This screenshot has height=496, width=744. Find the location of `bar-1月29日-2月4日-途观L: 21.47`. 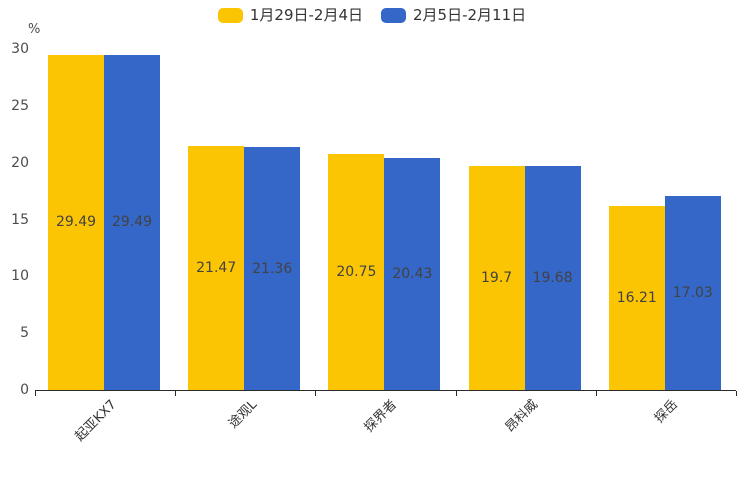

bar-1月29日-2月4日-途观L: 21.47 is located at coordinates (216, 267).